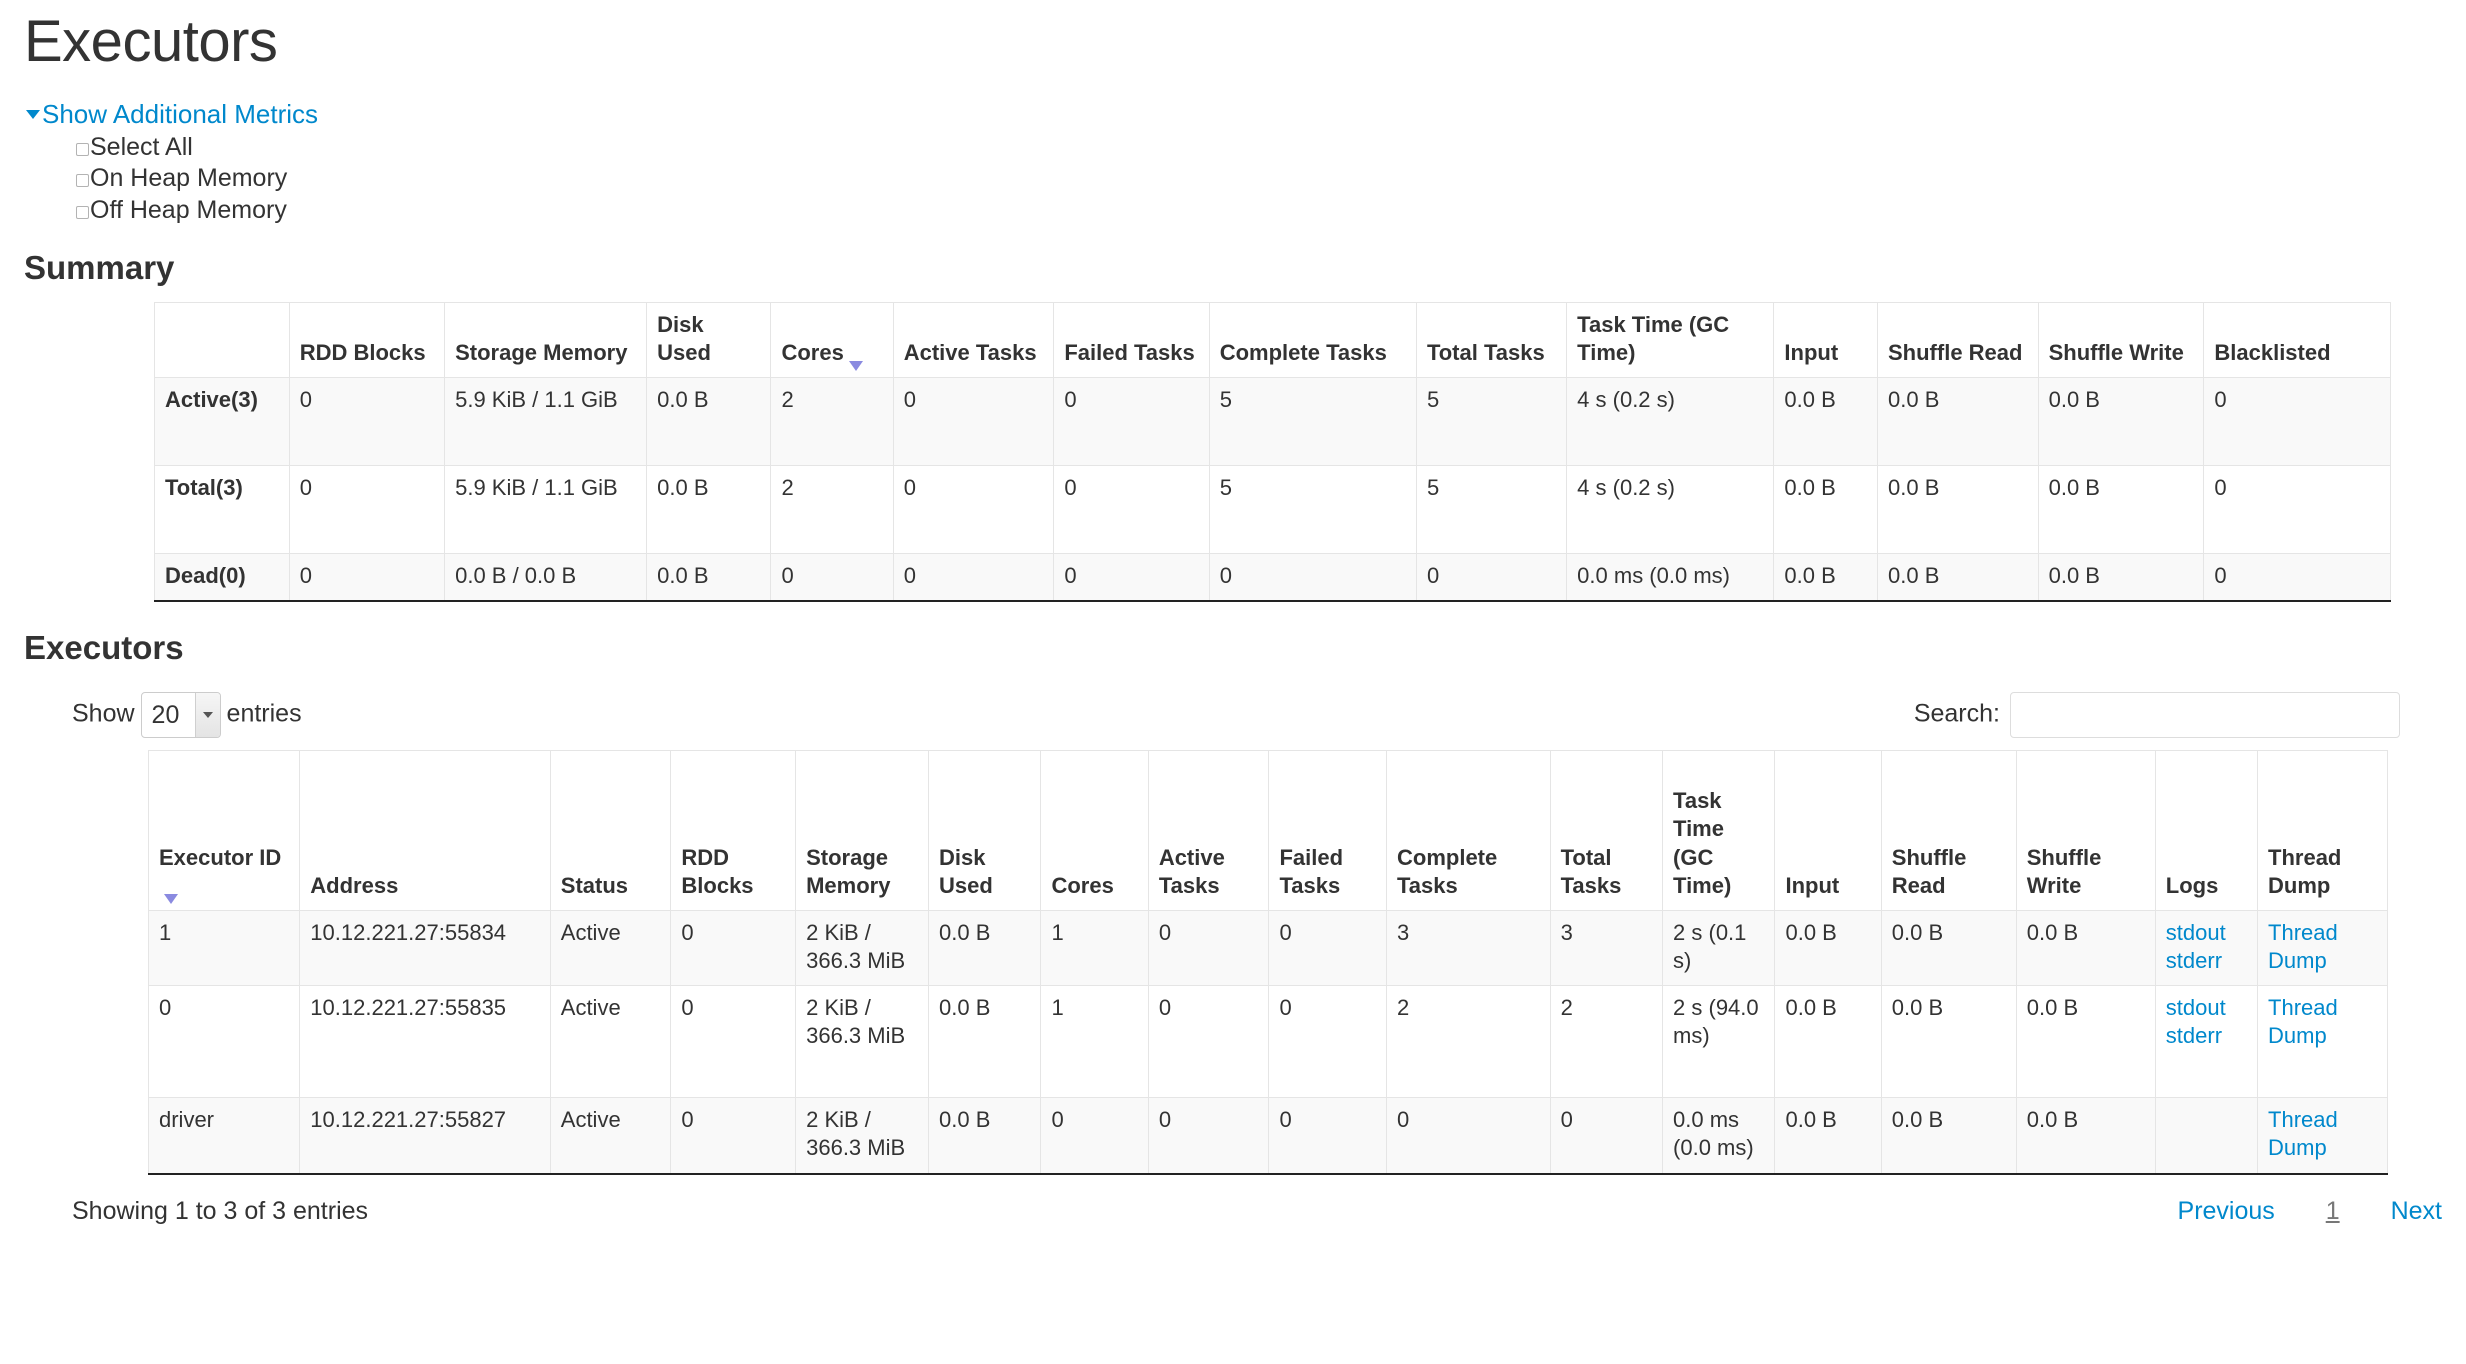  I want to click on cell-logs, so click(2206, 1136).